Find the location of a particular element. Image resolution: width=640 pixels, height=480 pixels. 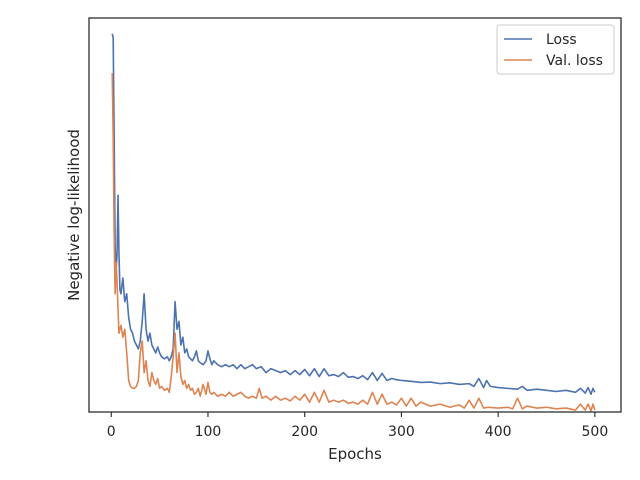

y-axis-label: Negative log-likelihood is located at coordinates (74, 215).